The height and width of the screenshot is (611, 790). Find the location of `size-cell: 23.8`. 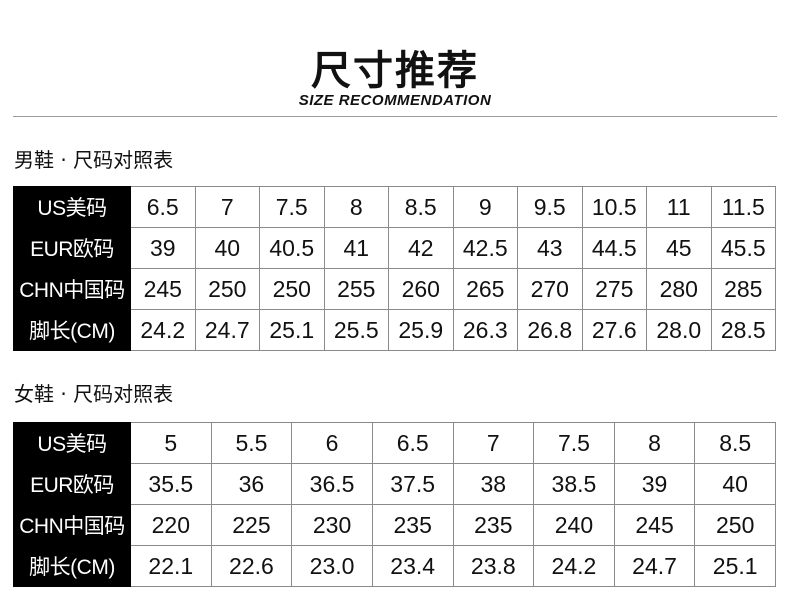

size-cell: 23.8 is located at coordinates (493, 566).